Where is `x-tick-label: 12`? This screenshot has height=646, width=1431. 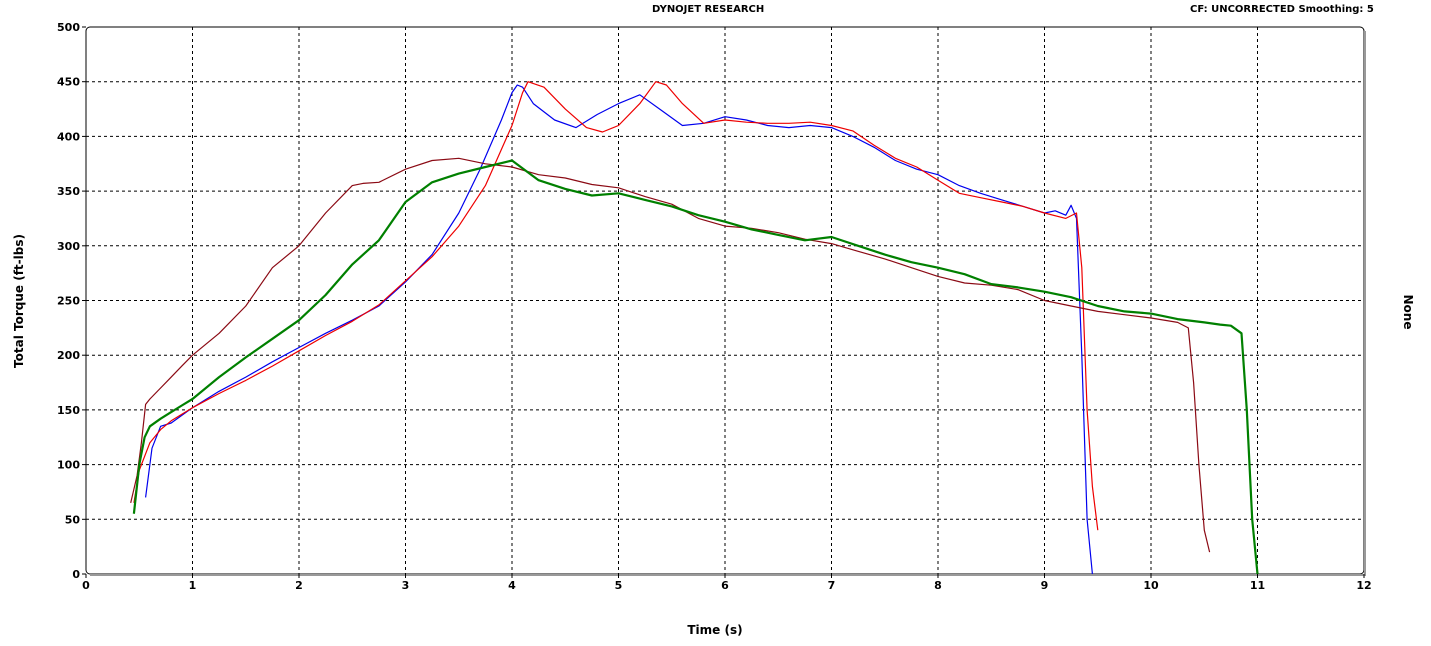
x-tick-label: 12 is located at coordinates (1363, 585).